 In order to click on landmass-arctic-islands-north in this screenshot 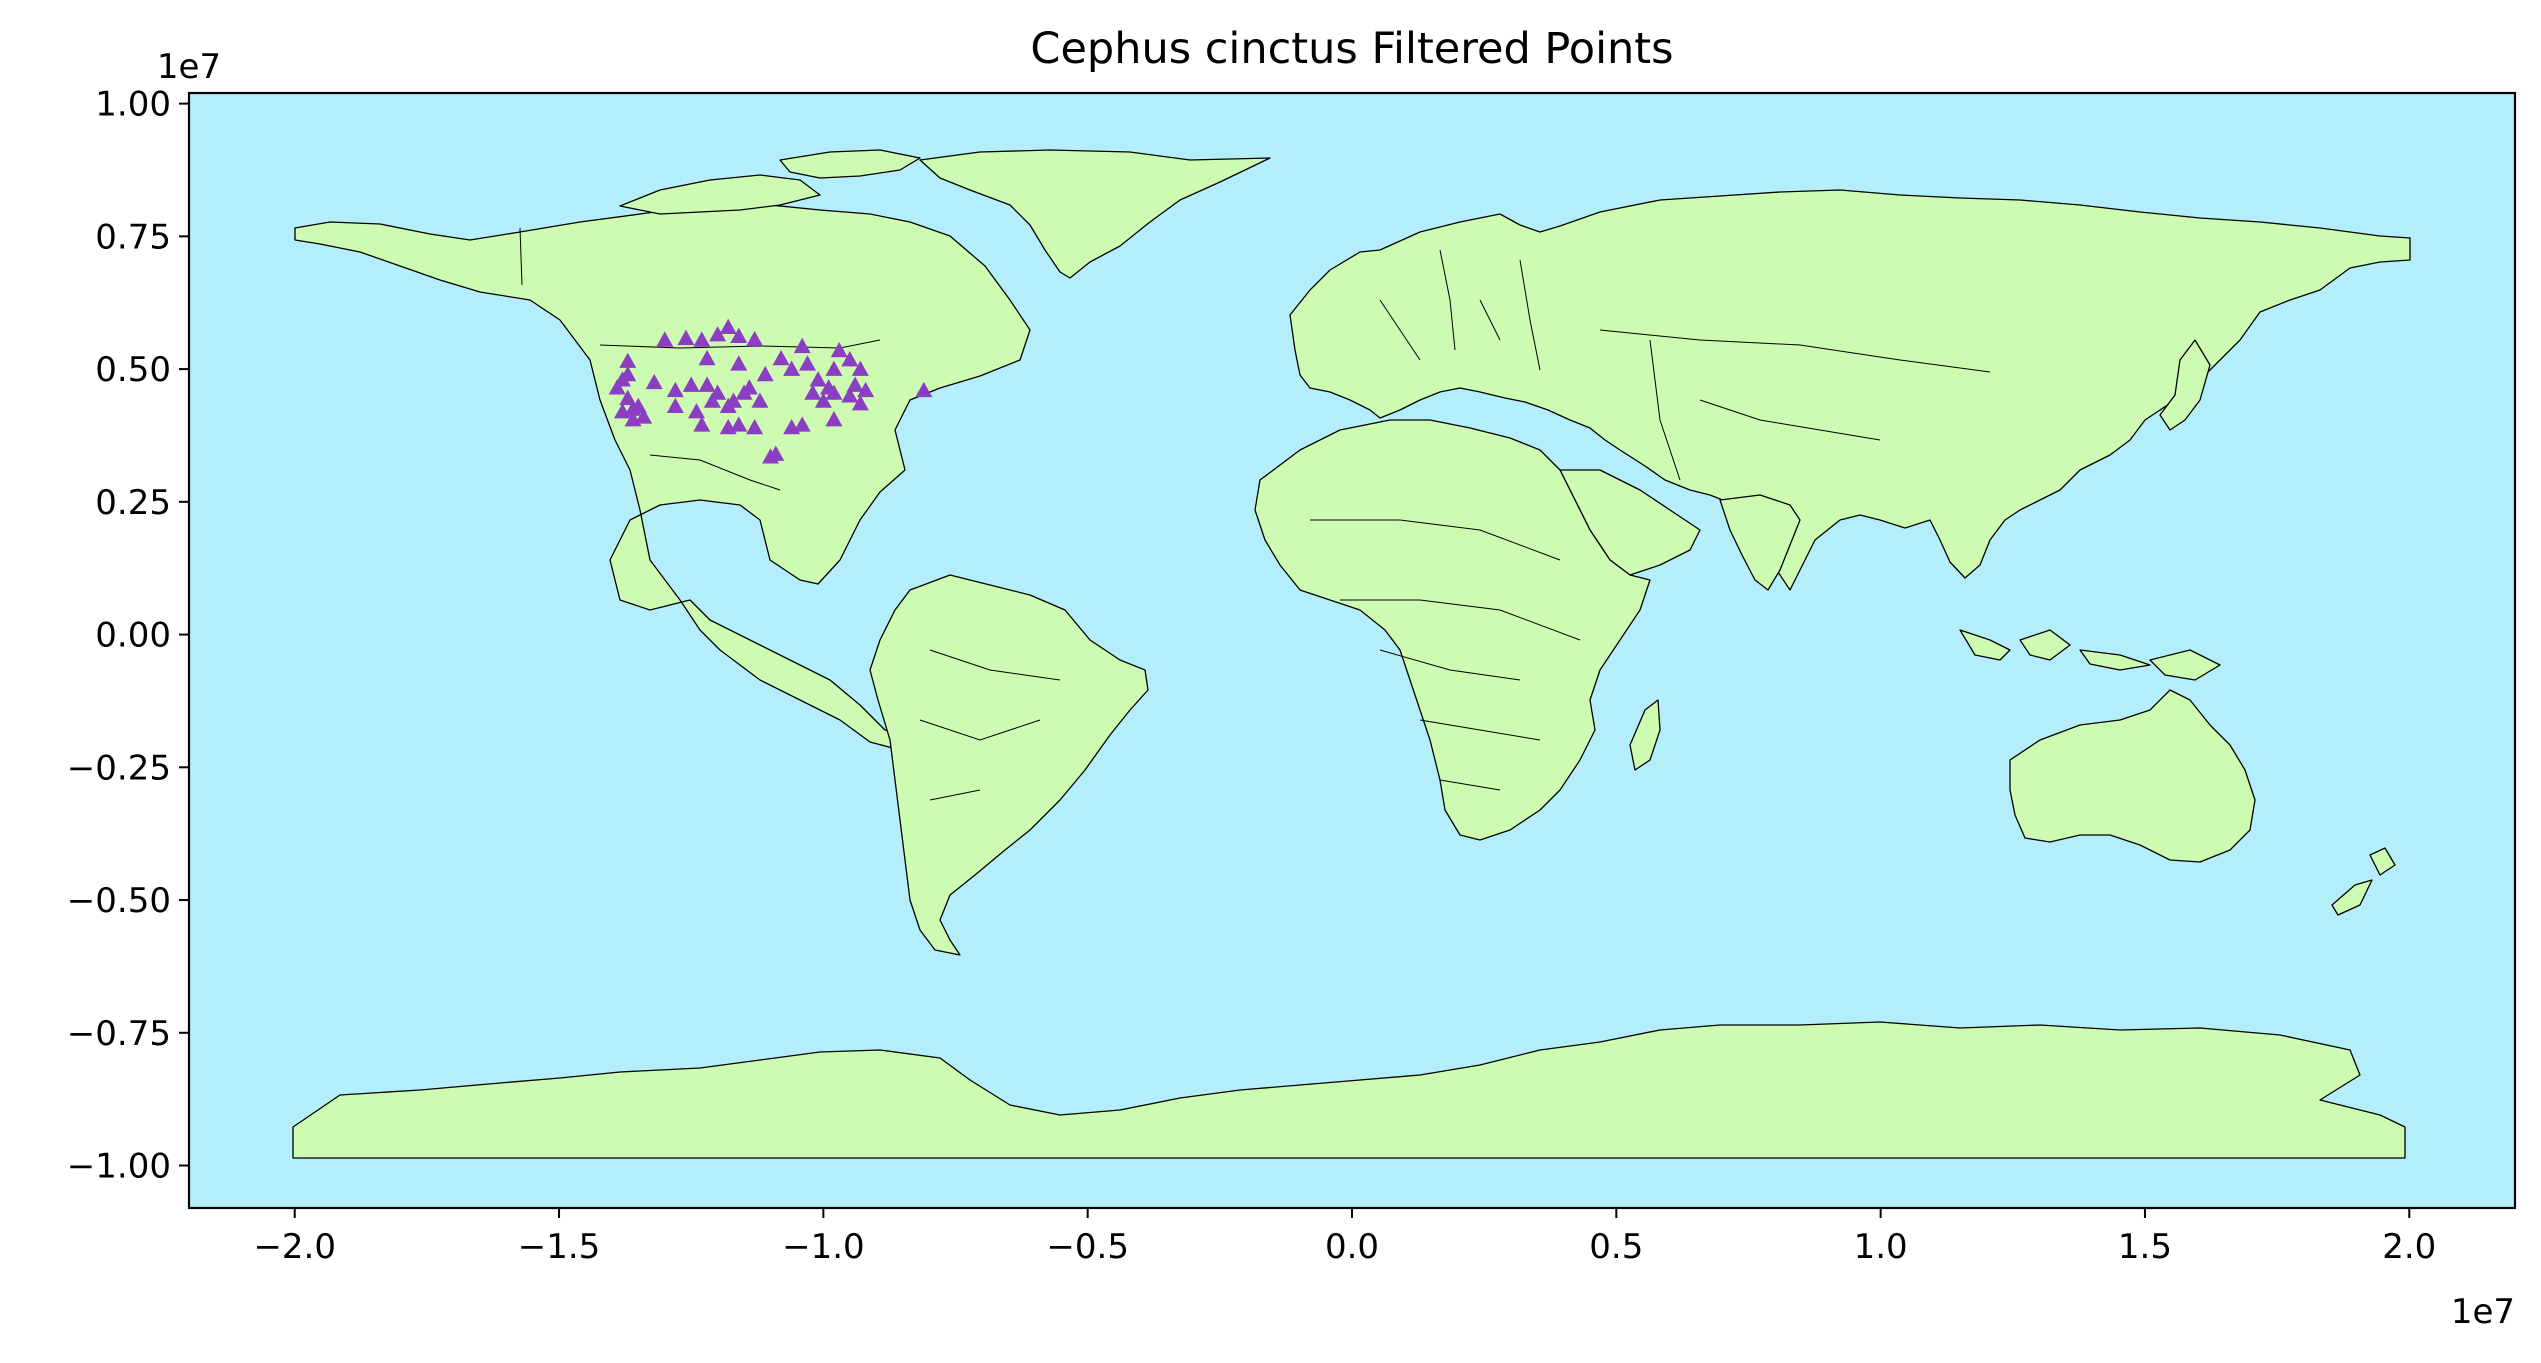, I will do `click(850, 164)`.